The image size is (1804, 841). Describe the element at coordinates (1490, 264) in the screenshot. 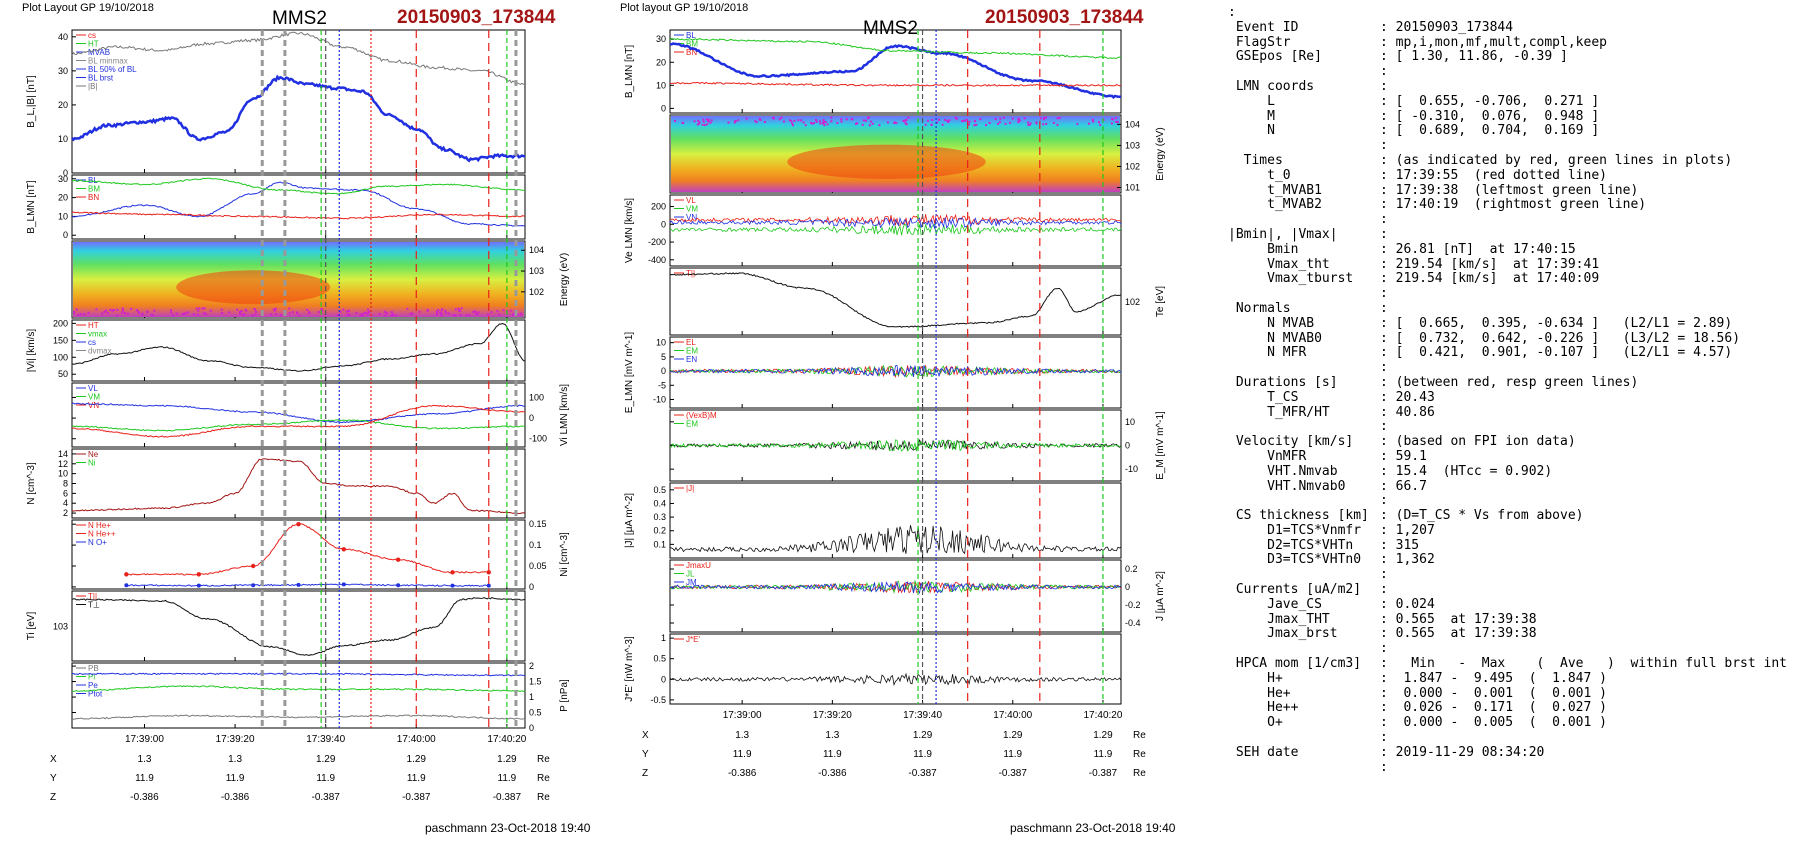

I see `summary-value: : 219.54 [km/s] at 17:39:41` at that location.